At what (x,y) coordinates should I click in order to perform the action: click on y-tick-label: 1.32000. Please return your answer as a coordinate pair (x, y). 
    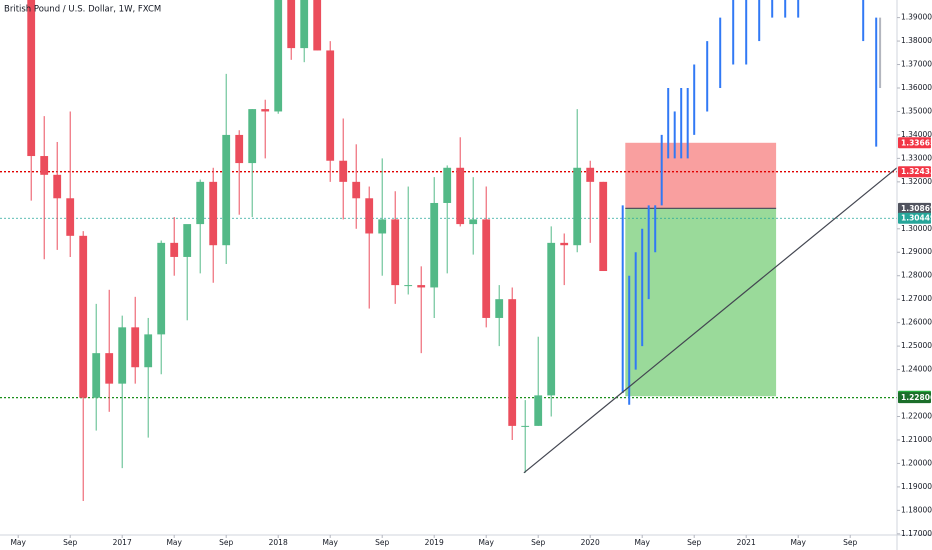
    Looking at the image, I should click on (916, 181).